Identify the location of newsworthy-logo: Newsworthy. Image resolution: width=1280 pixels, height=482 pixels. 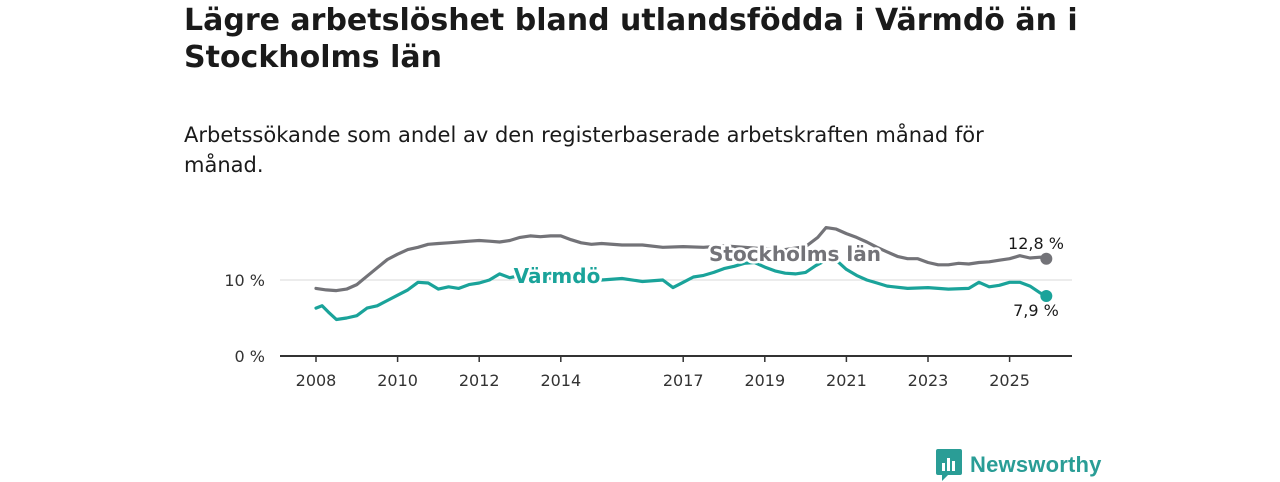
(1019, 465).